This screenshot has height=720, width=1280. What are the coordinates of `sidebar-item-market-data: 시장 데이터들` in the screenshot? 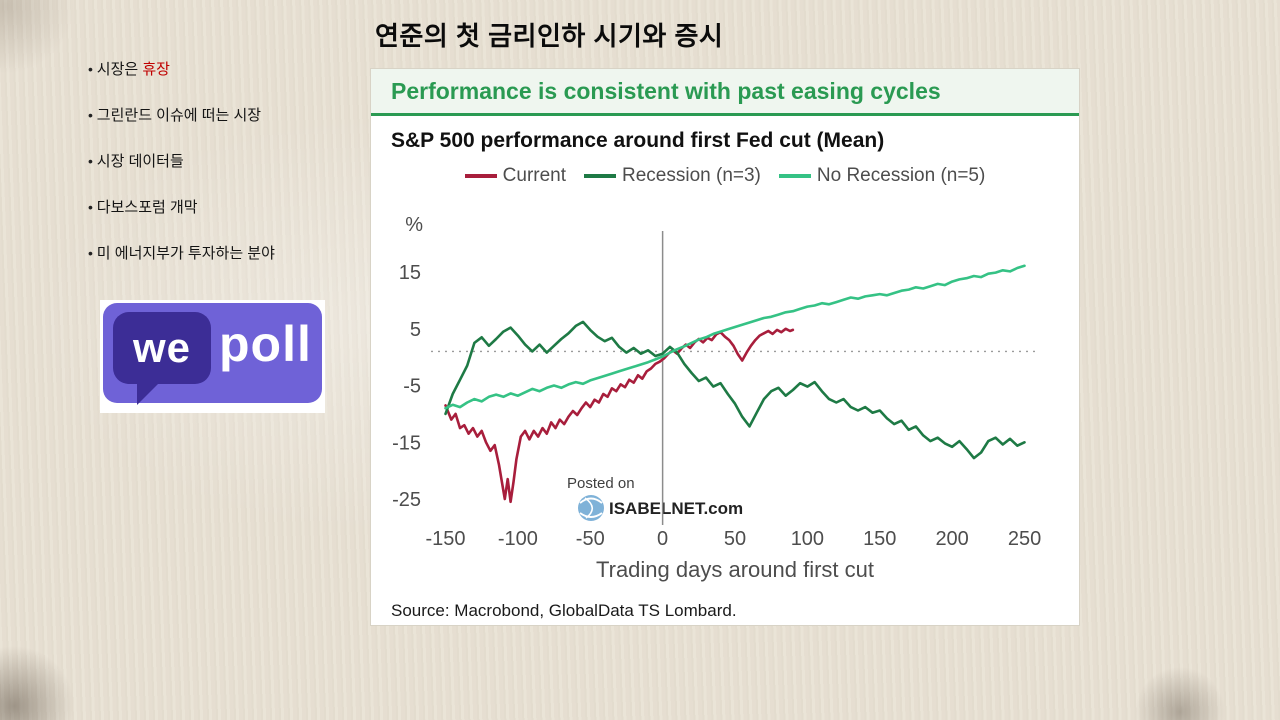 It's located at (223, 161).